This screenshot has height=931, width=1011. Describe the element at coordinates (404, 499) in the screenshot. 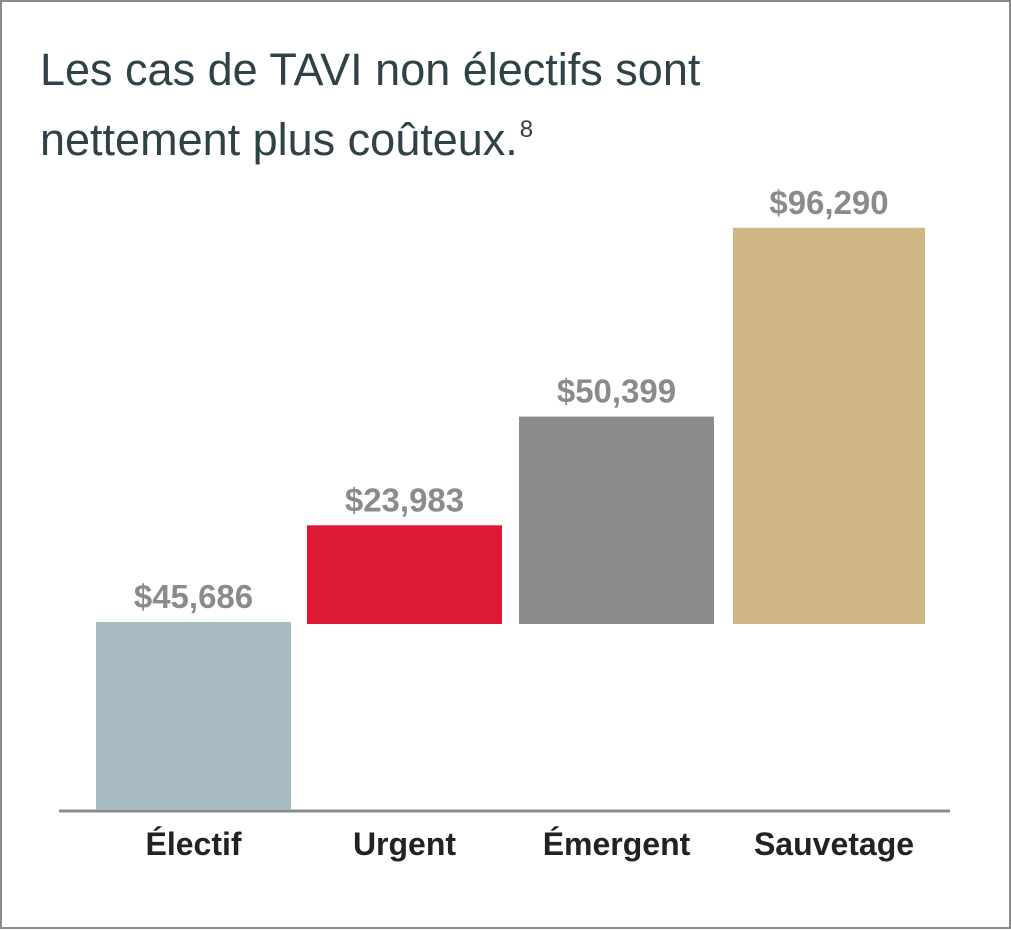

I see `bar-value-label-1: $23,983` at that location.